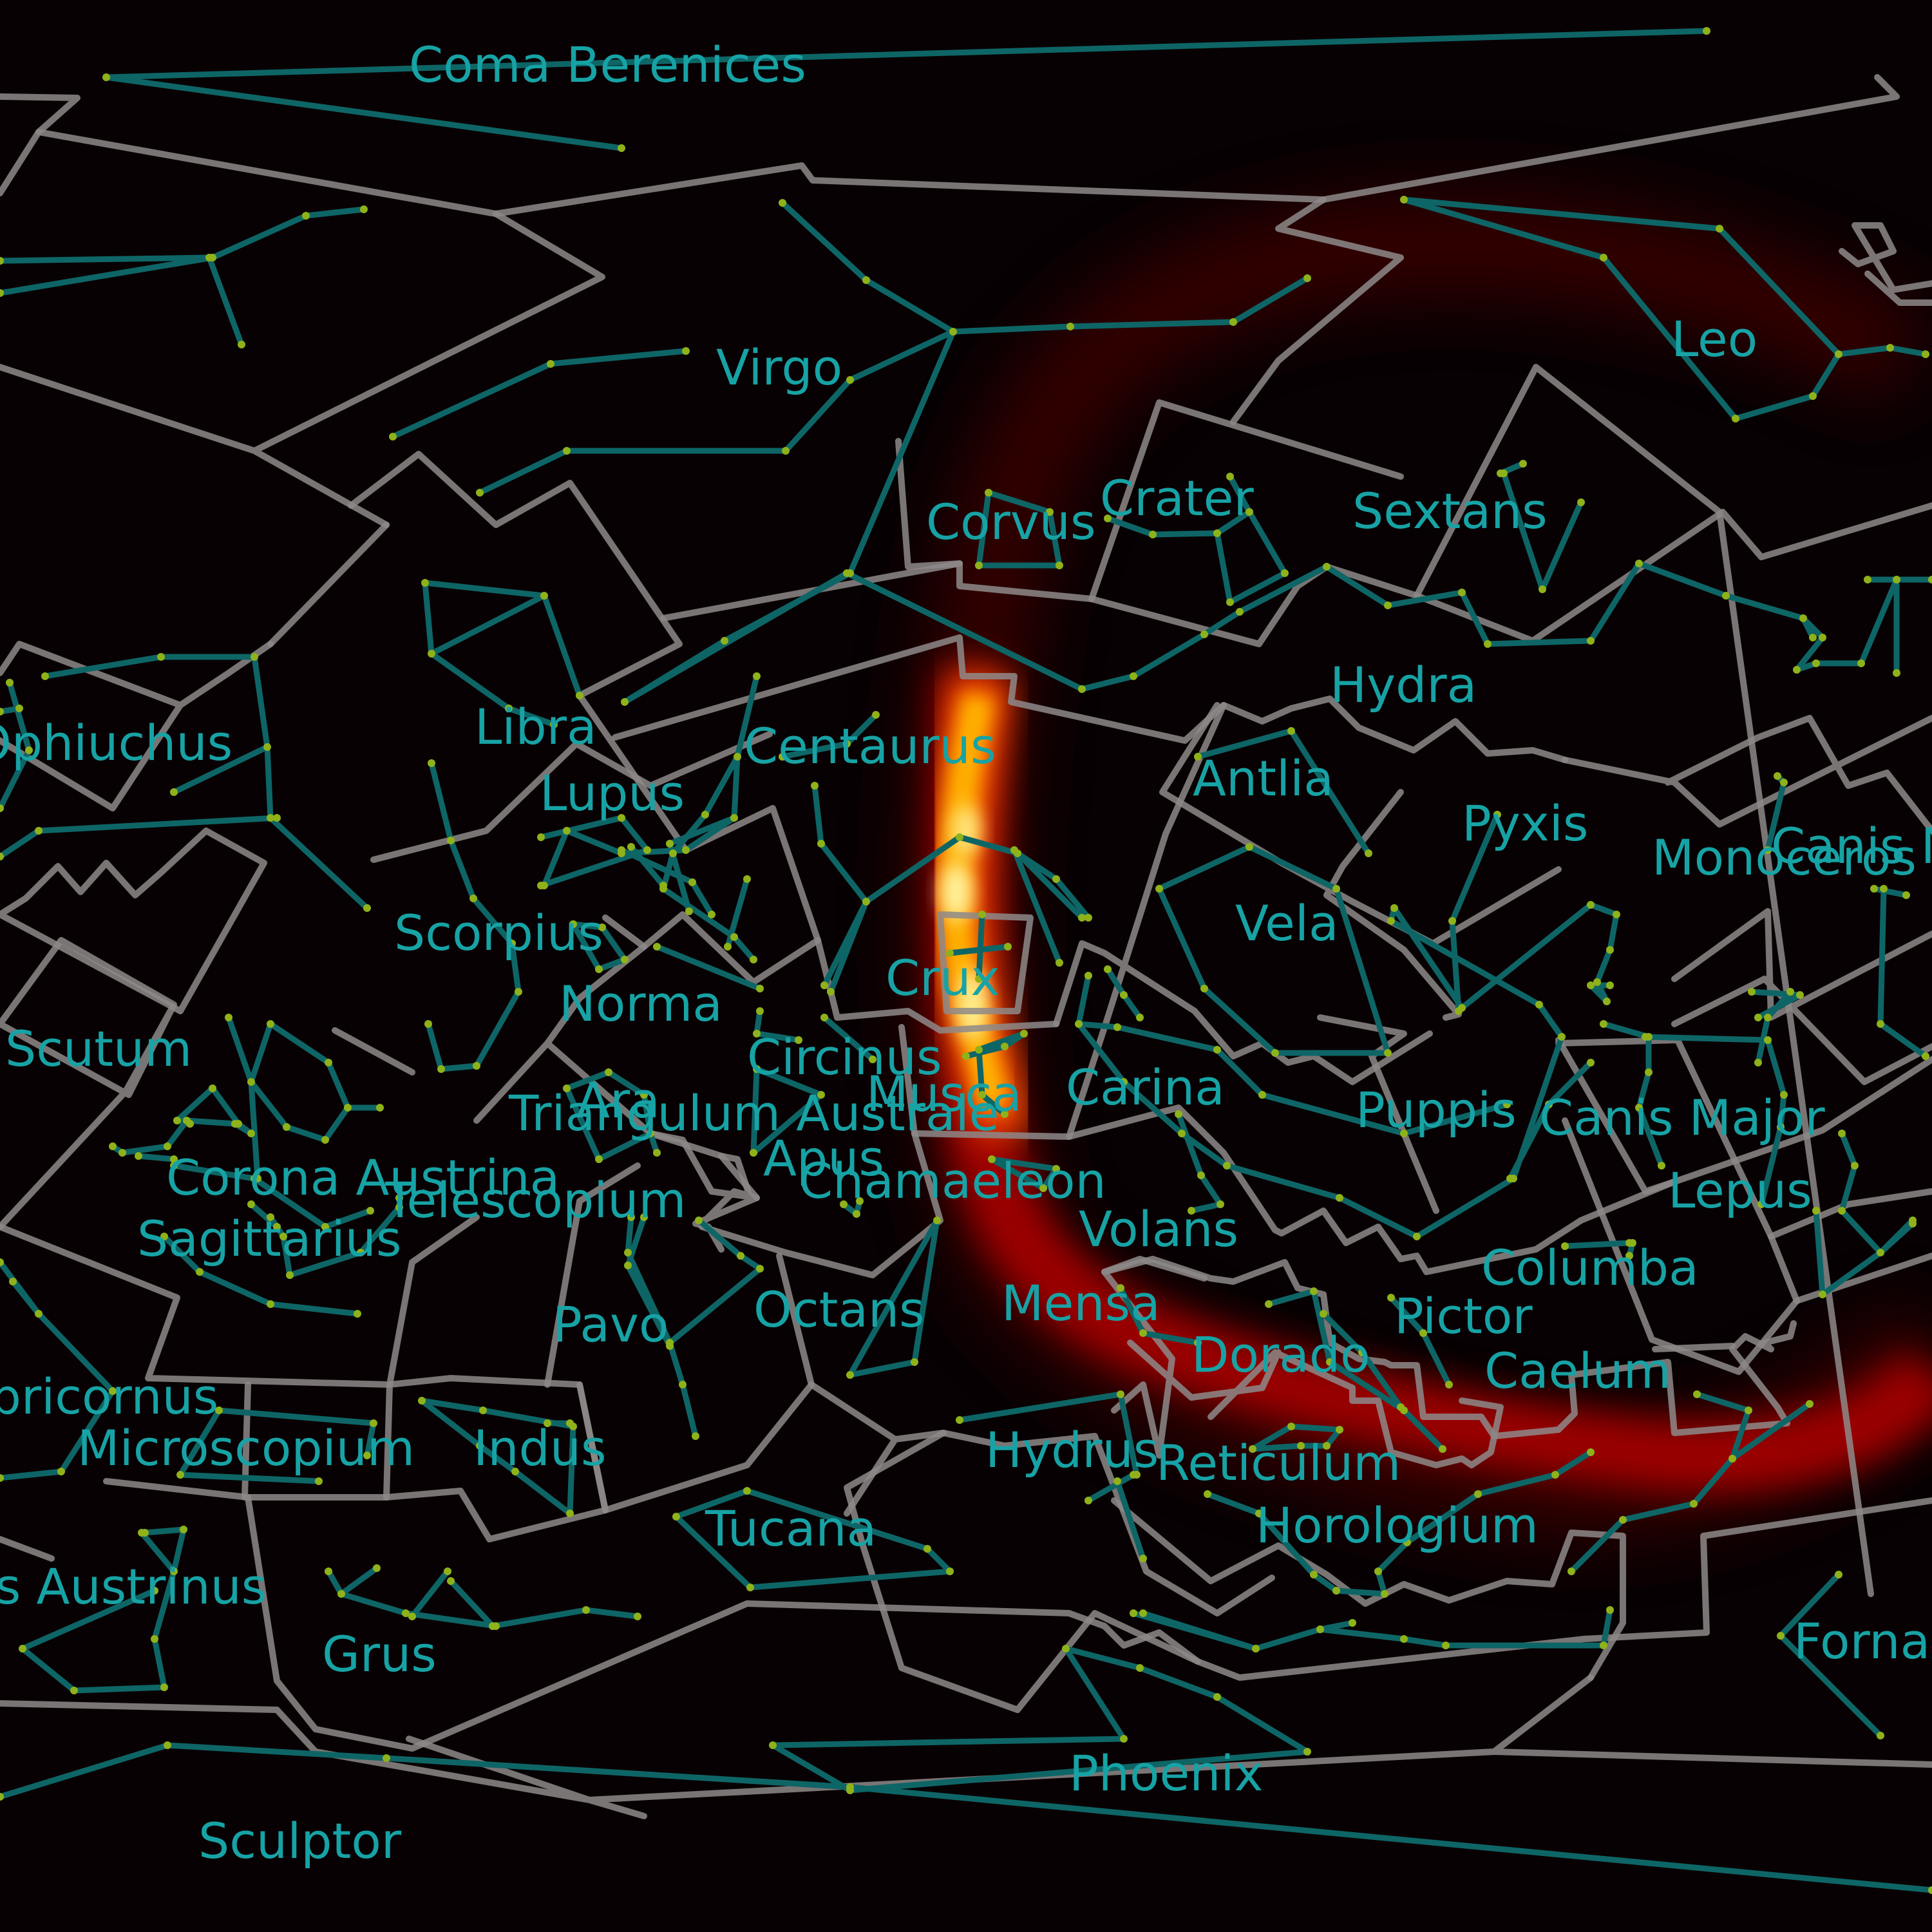 The image size is (1932, 1932). I want to click on figure-volans, so click(1199, 1162).